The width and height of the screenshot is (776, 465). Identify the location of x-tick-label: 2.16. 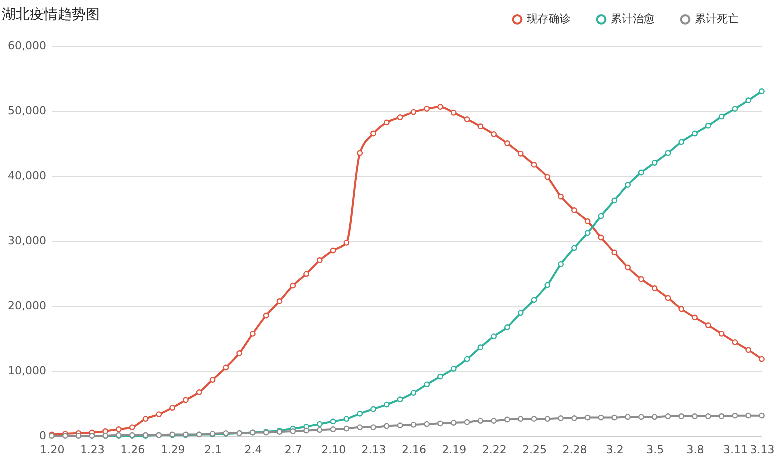
(414, 450).